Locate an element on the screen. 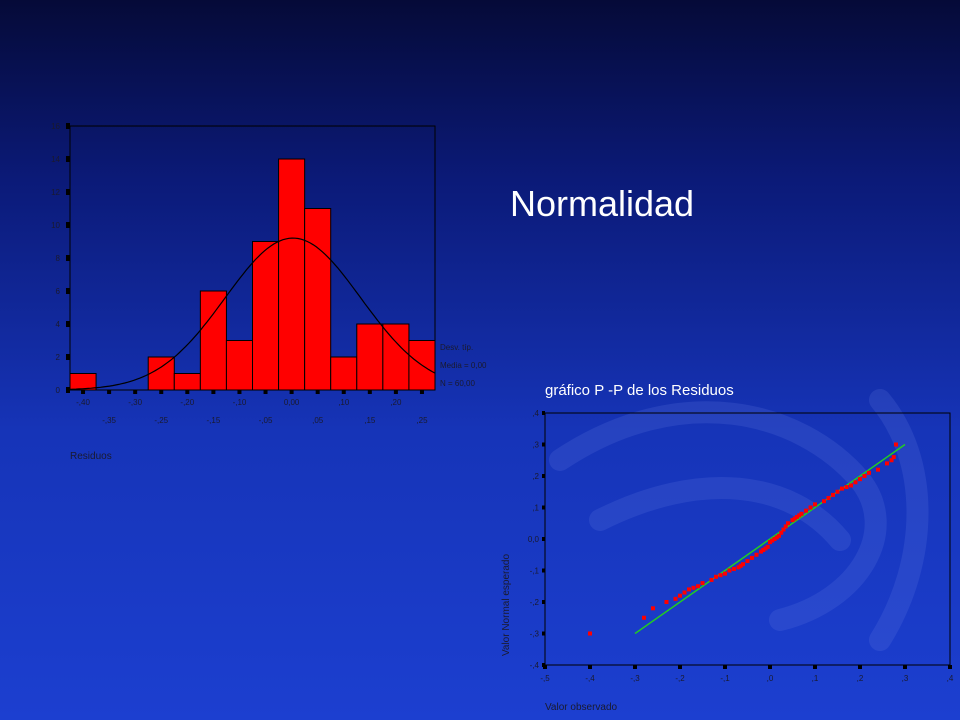  x-tick-label: ,05 is located at coordinates (318, 420).